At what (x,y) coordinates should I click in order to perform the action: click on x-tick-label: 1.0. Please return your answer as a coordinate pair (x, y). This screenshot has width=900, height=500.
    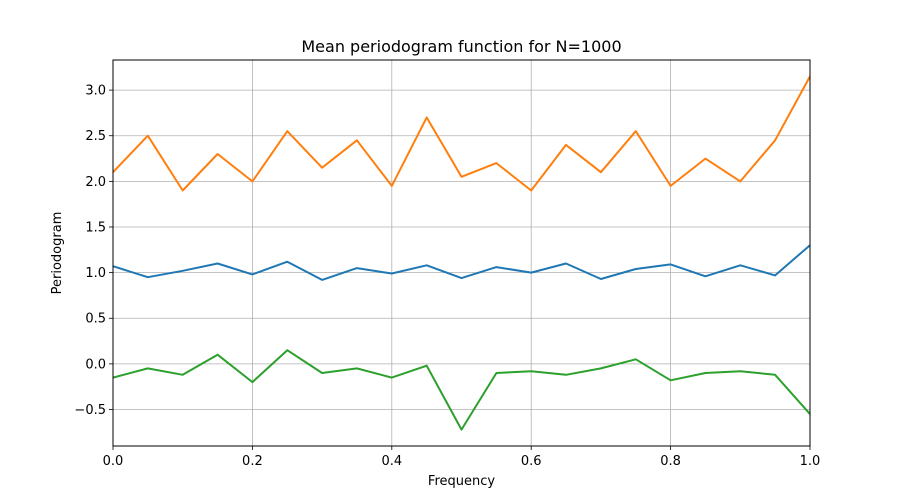
    Looking at the image, I should click on (810, 461).